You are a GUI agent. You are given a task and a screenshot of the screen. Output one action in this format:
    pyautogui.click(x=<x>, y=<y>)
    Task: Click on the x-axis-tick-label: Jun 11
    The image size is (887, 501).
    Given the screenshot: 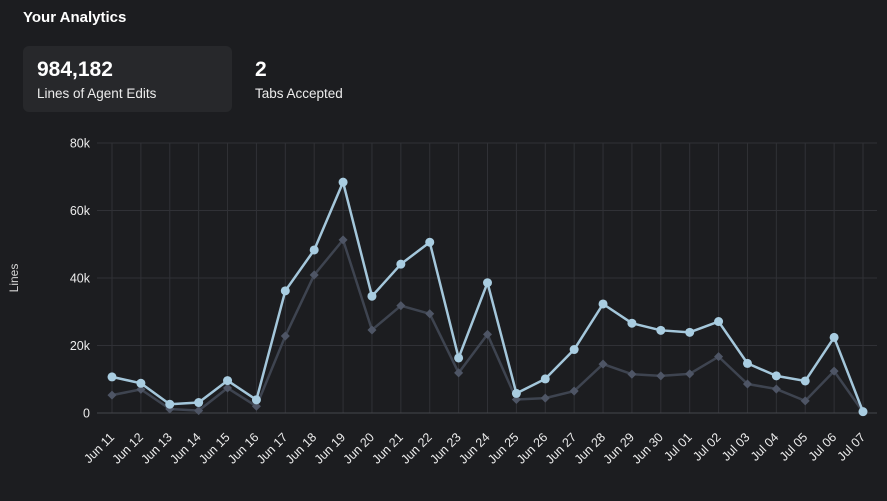 What is the action you would take?
    pyautogui.click(x=99, y=448)
    